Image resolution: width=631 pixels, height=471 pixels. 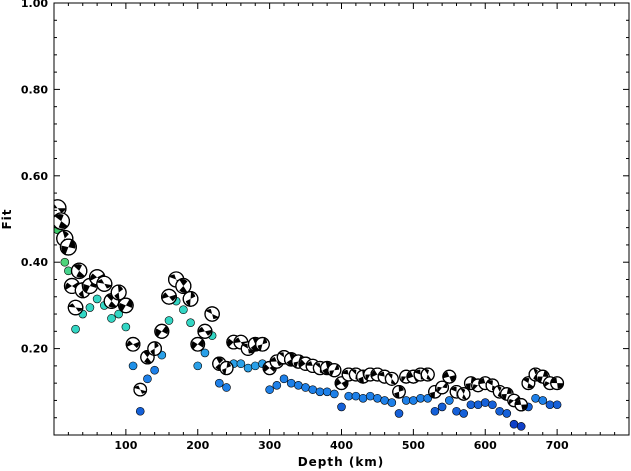 What do you see at coordinates (34, 5) in the screenshot?
I see `y-tick-label: 1.00` at bounding box center [34, 5].